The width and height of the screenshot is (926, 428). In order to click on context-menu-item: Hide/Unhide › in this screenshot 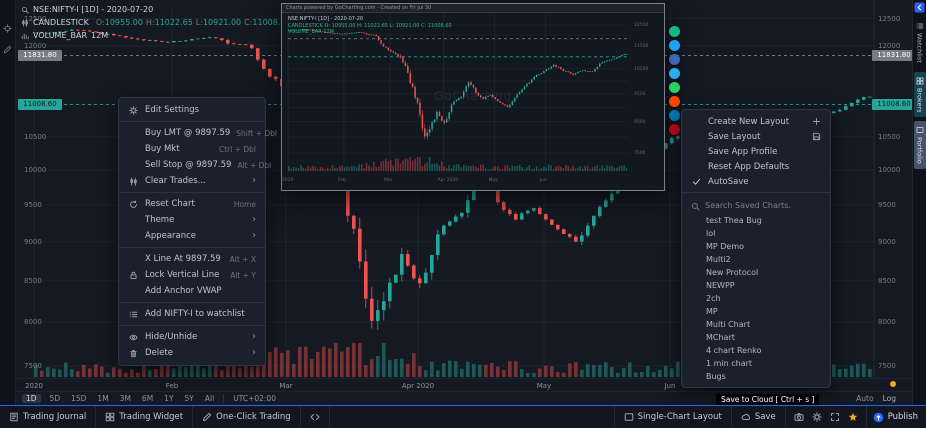, I will do `click(192, 337)`.